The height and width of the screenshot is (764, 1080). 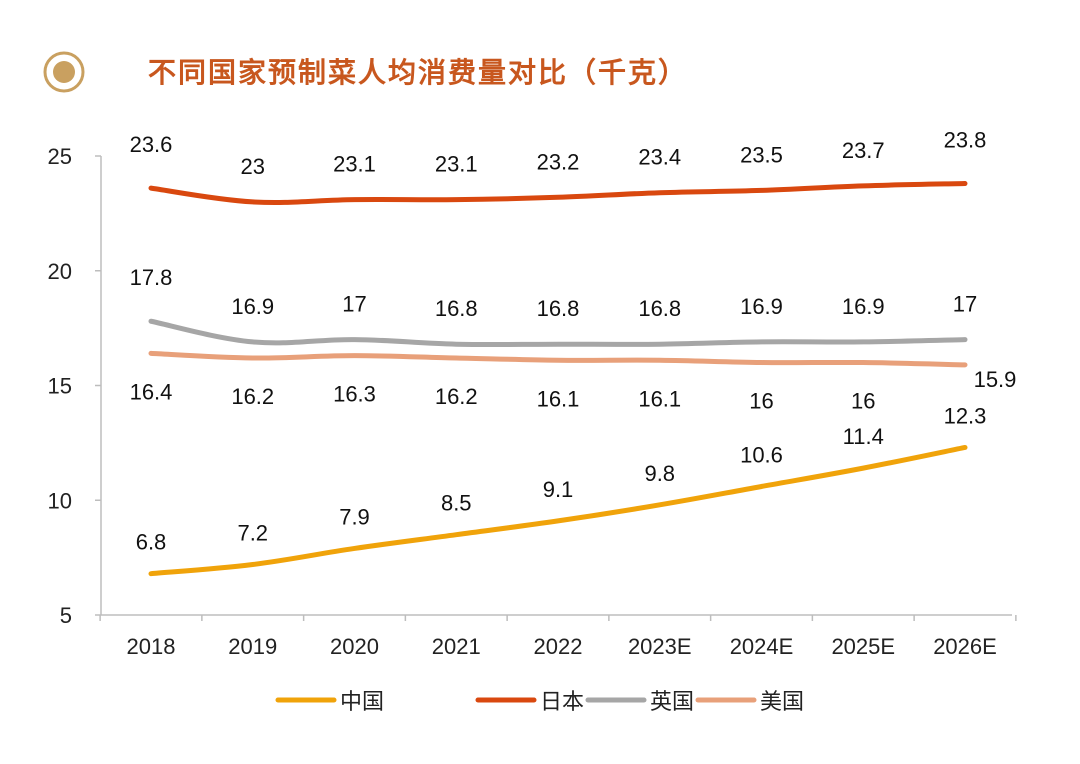 What do you see at coordinates (762, 646) in the screenshot?
I see `x-tick-label: 2024E` at bounding box center [762, 646].